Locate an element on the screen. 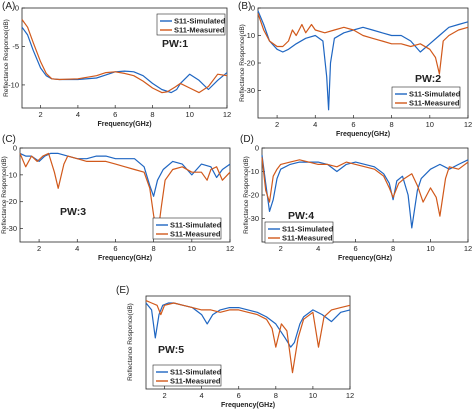 The image size is (474, 411). panel-label: PW:1 is located at coordinates (175, 44).